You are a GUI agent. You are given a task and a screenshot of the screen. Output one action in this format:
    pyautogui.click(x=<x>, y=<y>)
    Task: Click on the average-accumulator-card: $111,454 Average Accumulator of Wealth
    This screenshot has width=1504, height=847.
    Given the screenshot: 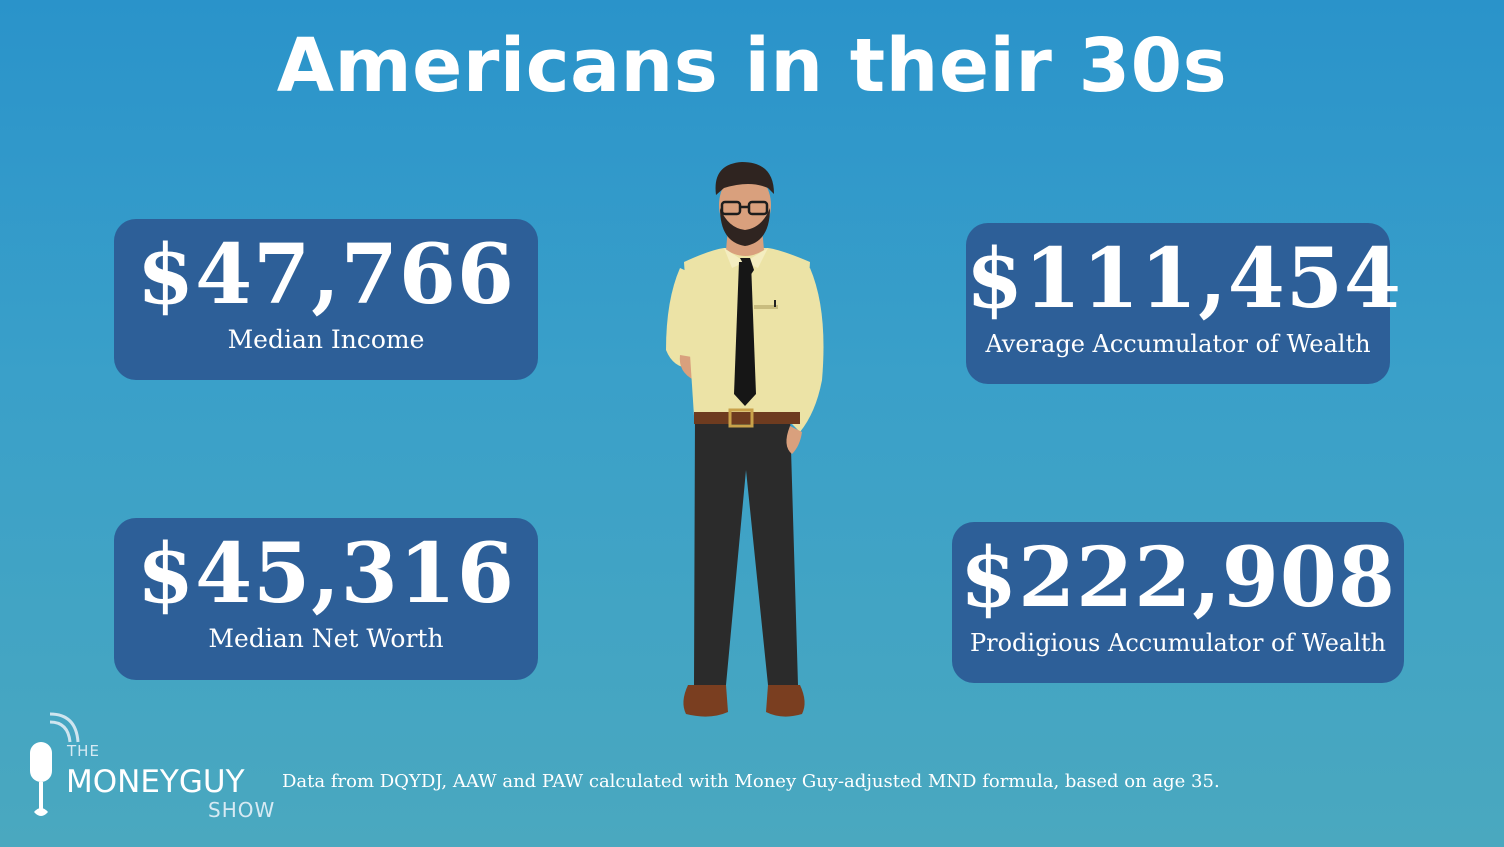 What is the action you would take?
    pyautogui.click(x=1184, y=303)
    